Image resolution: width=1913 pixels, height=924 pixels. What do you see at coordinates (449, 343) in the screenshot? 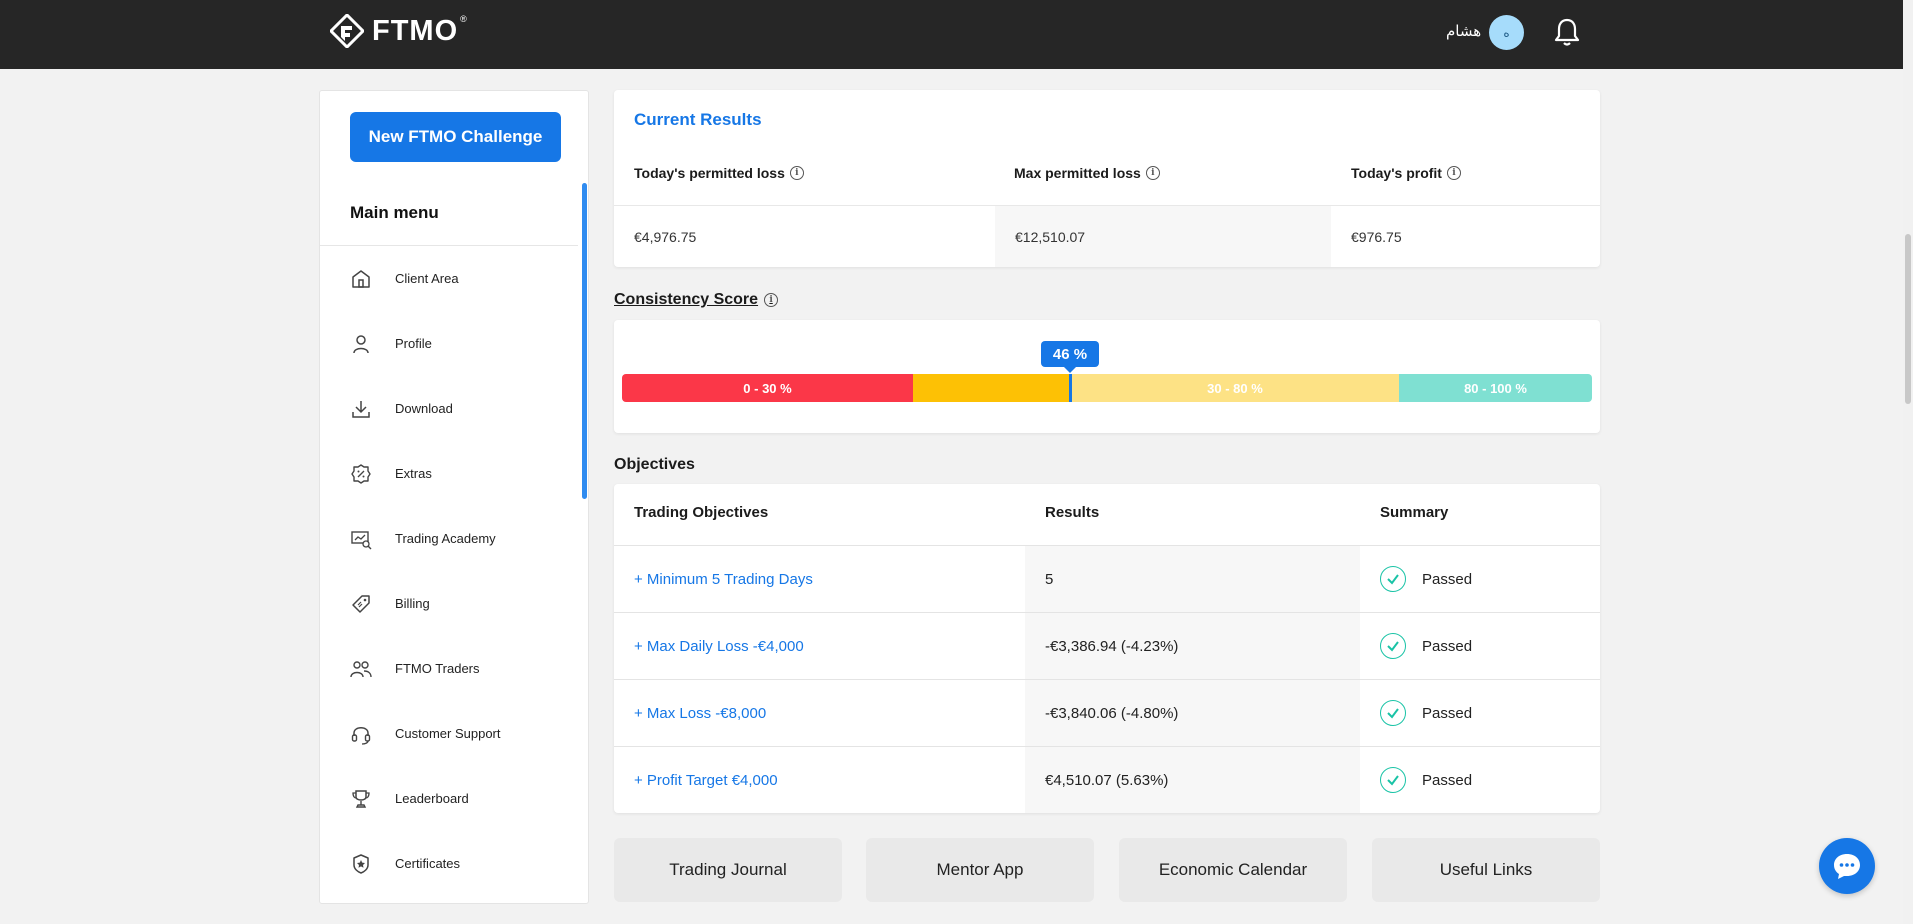
I see `sidebar-item-profile: Profile` at bounding box center [449, 343].